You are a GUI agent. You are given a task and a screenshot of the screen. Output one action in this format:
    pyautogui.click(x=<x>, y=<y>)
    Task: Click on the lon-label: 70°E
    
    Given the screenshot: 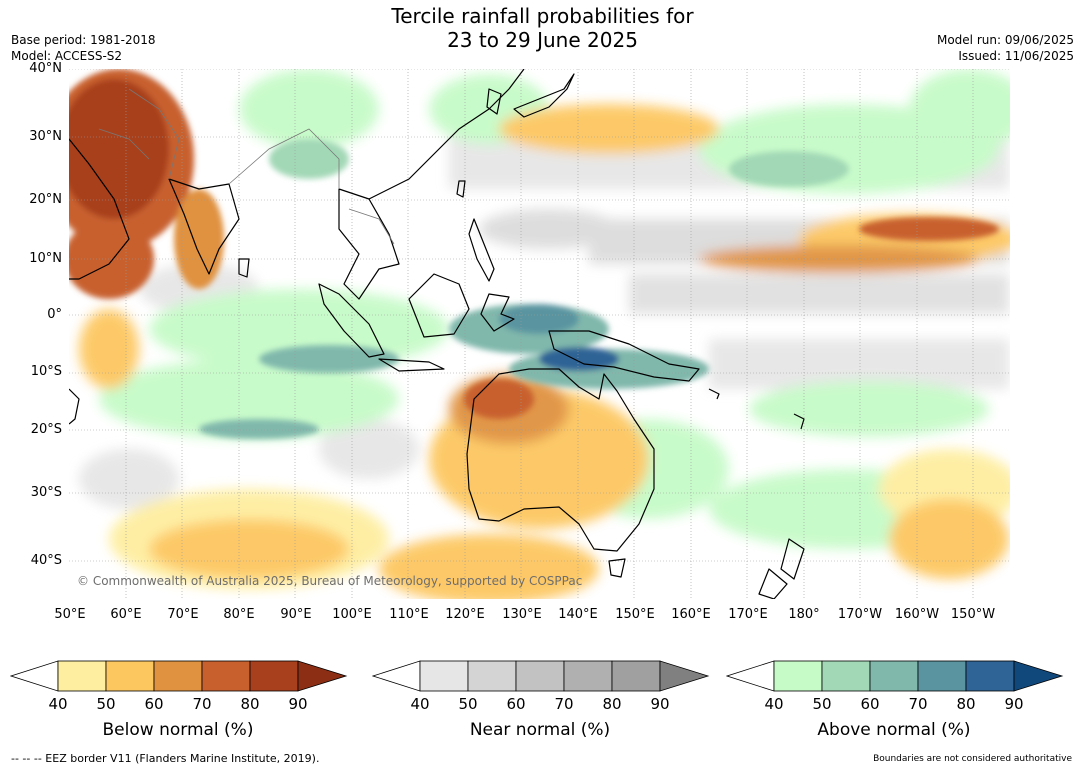 What is the action you would take?
    pyautogui.click(x=183, y=614)
    